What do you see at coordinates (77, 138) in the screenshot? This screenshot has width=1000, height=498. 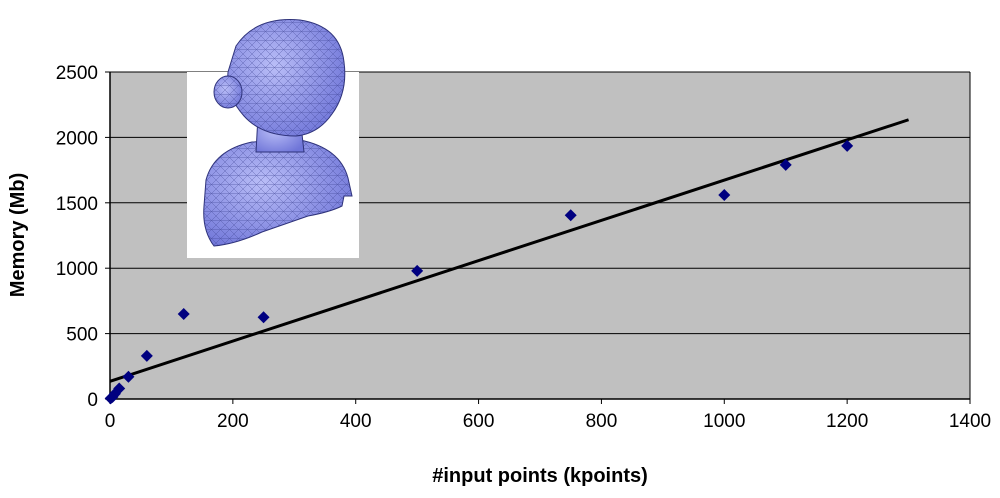 I see `y-tick-label-2000: 2000` at bounding box center [77, 138].